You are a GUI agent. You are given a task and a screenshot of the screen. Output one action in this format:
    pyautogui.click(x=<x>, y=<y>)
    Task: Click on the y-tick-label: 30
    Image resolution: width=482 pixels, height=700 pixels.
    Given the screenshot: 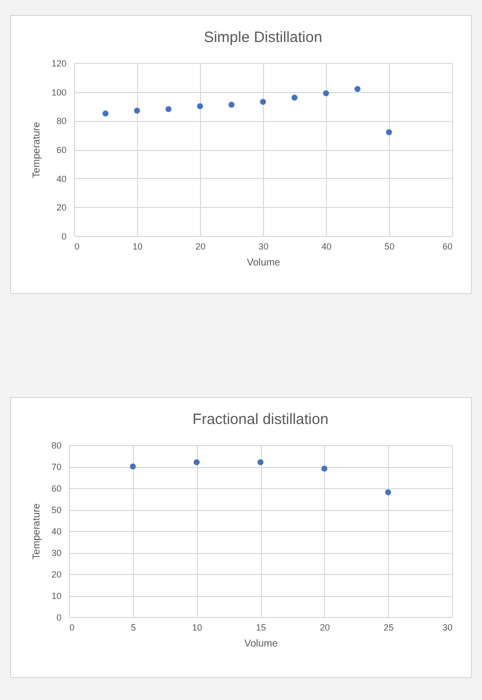 What is the action you would take?
    pyautogui.click(x=56, y=553)
    